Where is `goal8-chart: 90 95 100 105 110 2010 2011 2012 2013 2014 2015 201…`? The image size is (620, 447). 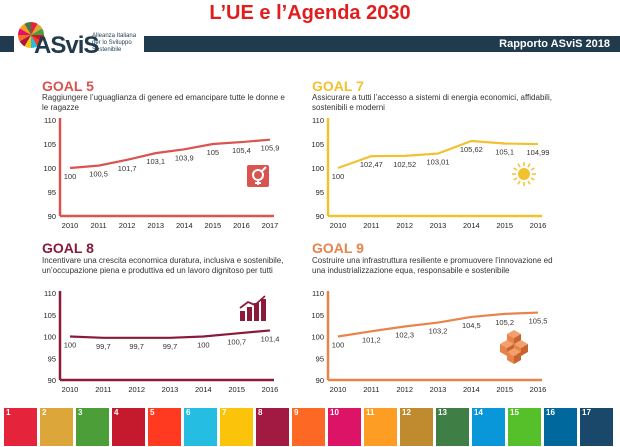 goal8-chart: 90 95 100 105 110 2010 2011 2012 2013 2014 2015 201… is located at coordinates (161, 341).